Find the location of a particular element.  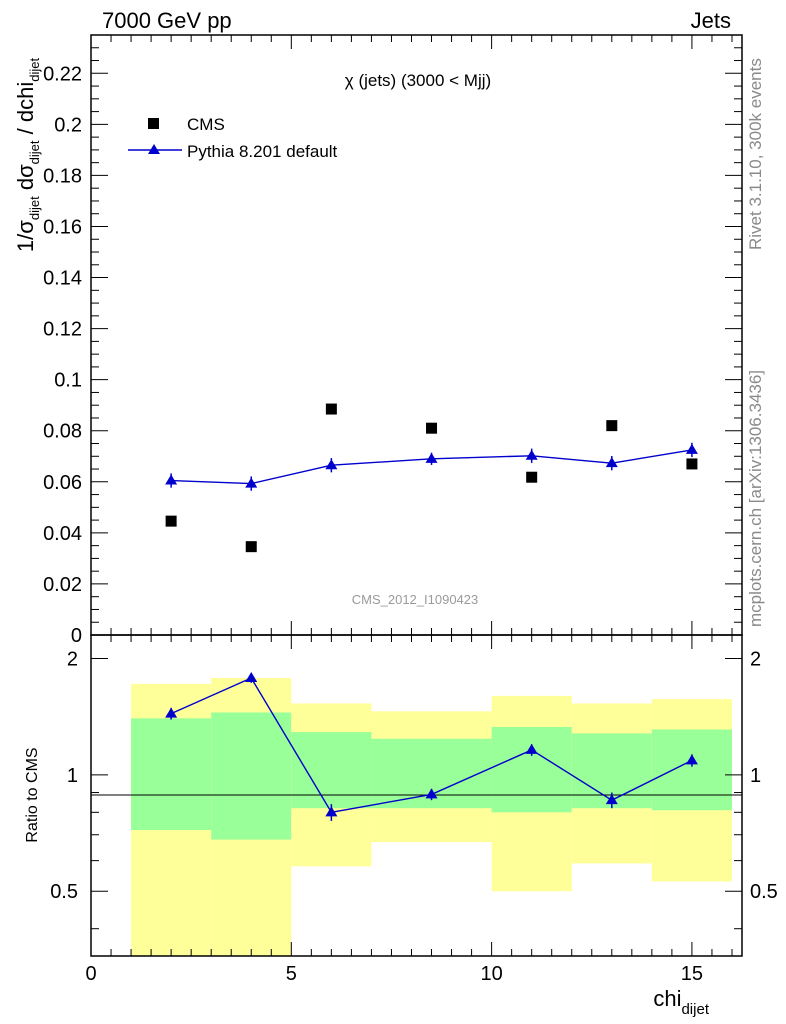

y-tick-label: 0.18 is located at coordinates (62, 176).